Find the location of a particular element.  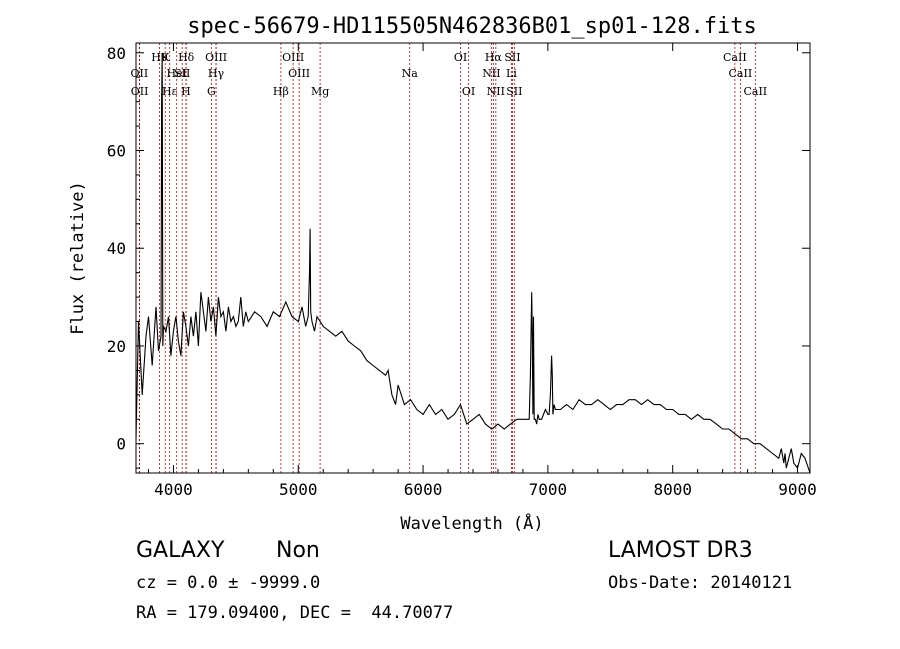

line-label-2: H9 is located at coordinates (159, 57).